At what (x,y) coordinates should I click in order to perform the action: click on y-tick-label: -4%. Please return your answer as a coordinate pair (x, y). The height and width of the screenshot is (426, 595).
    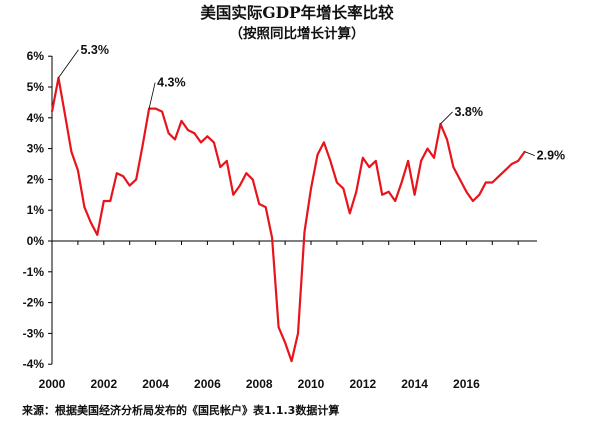
    Looking at the image, I should click on (34, 364).